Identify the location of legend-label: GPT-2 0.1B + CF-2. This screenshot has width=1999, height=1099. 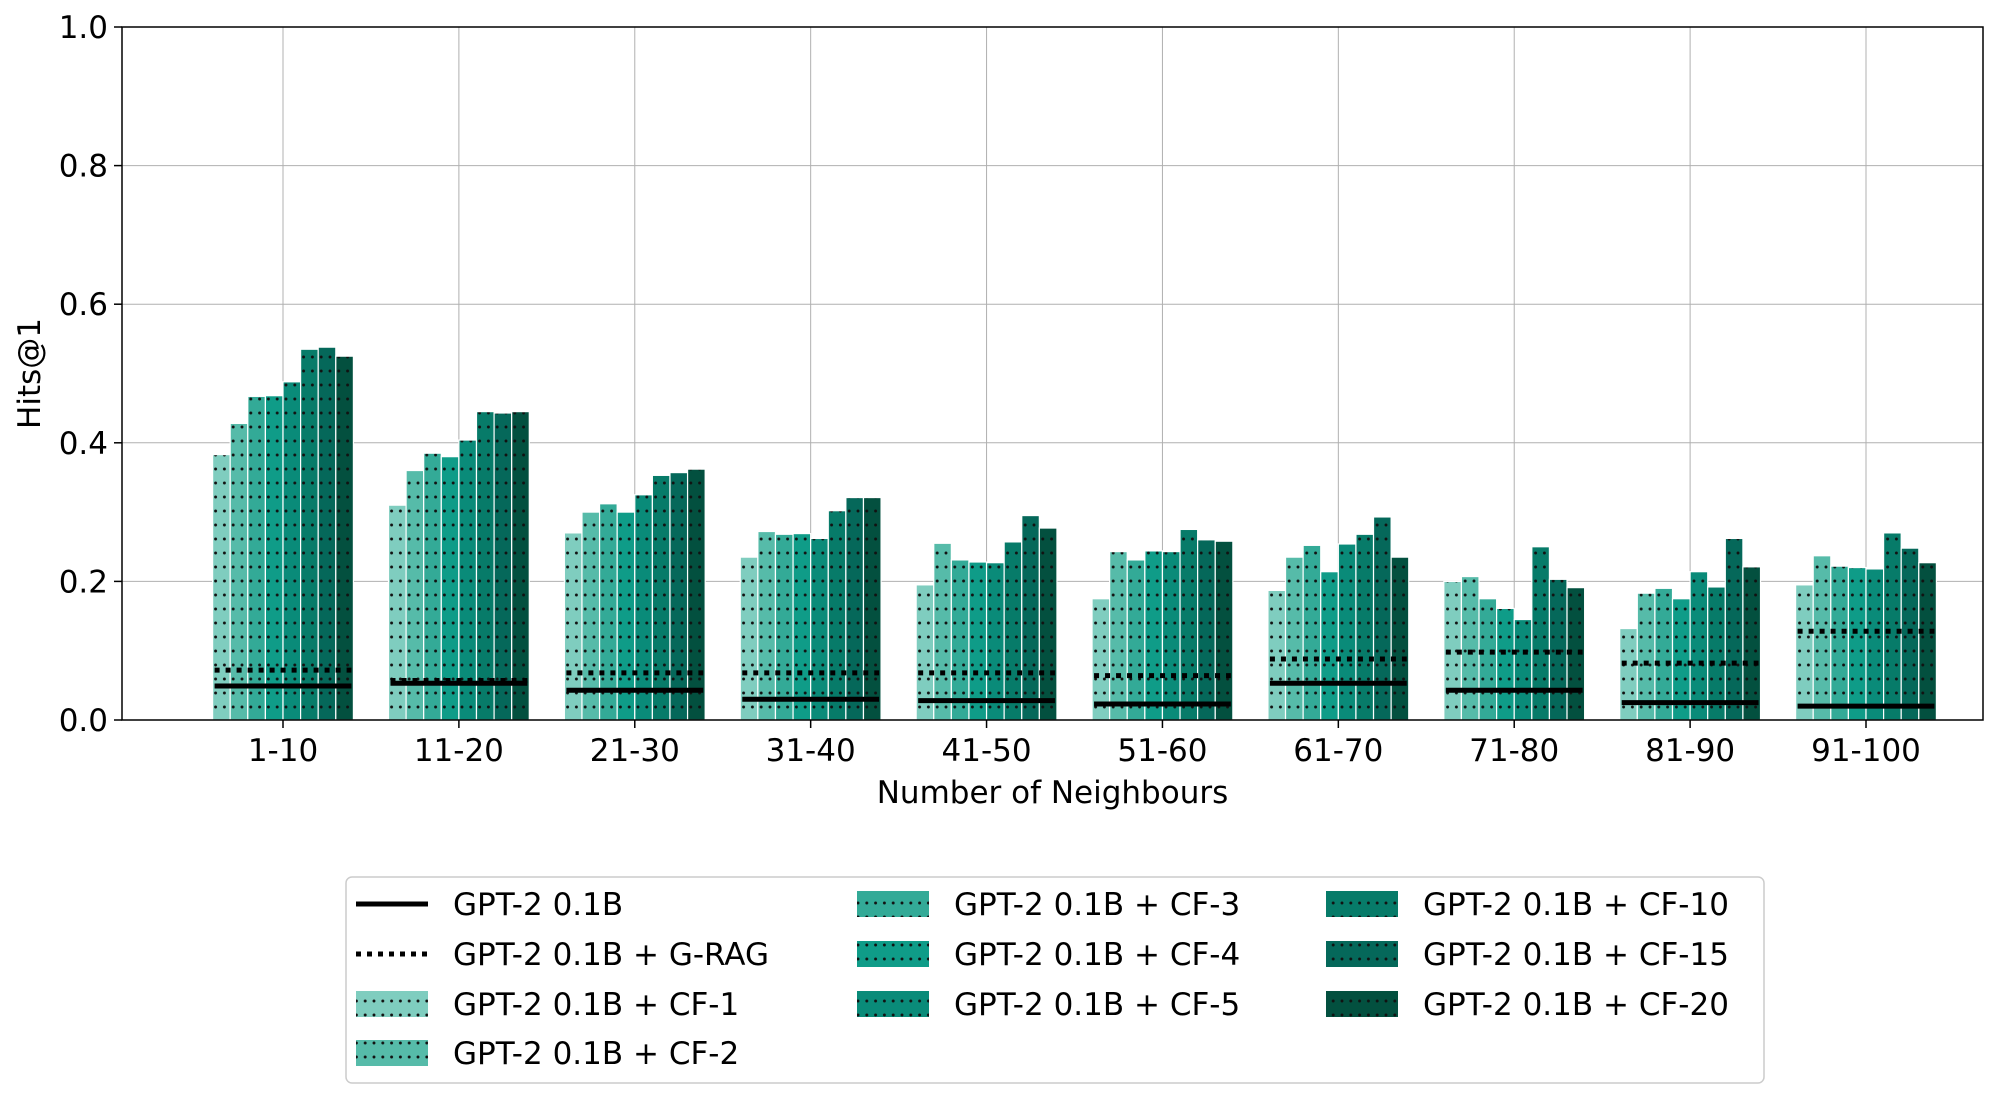
(596, 1054).